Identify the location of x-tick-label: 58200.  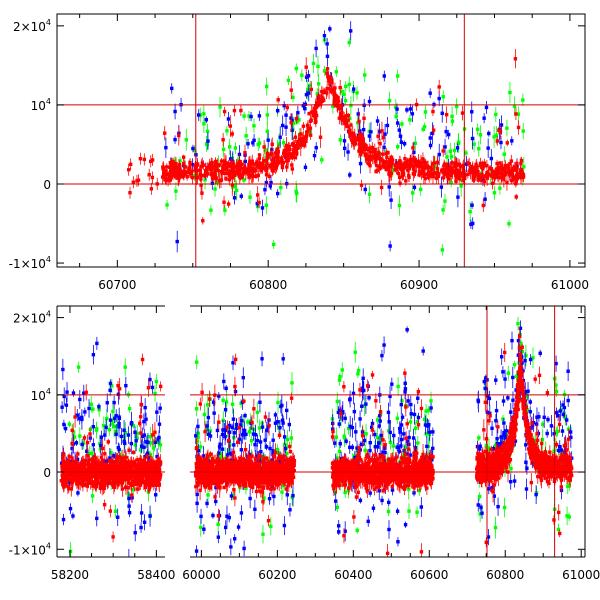
(70, 575).